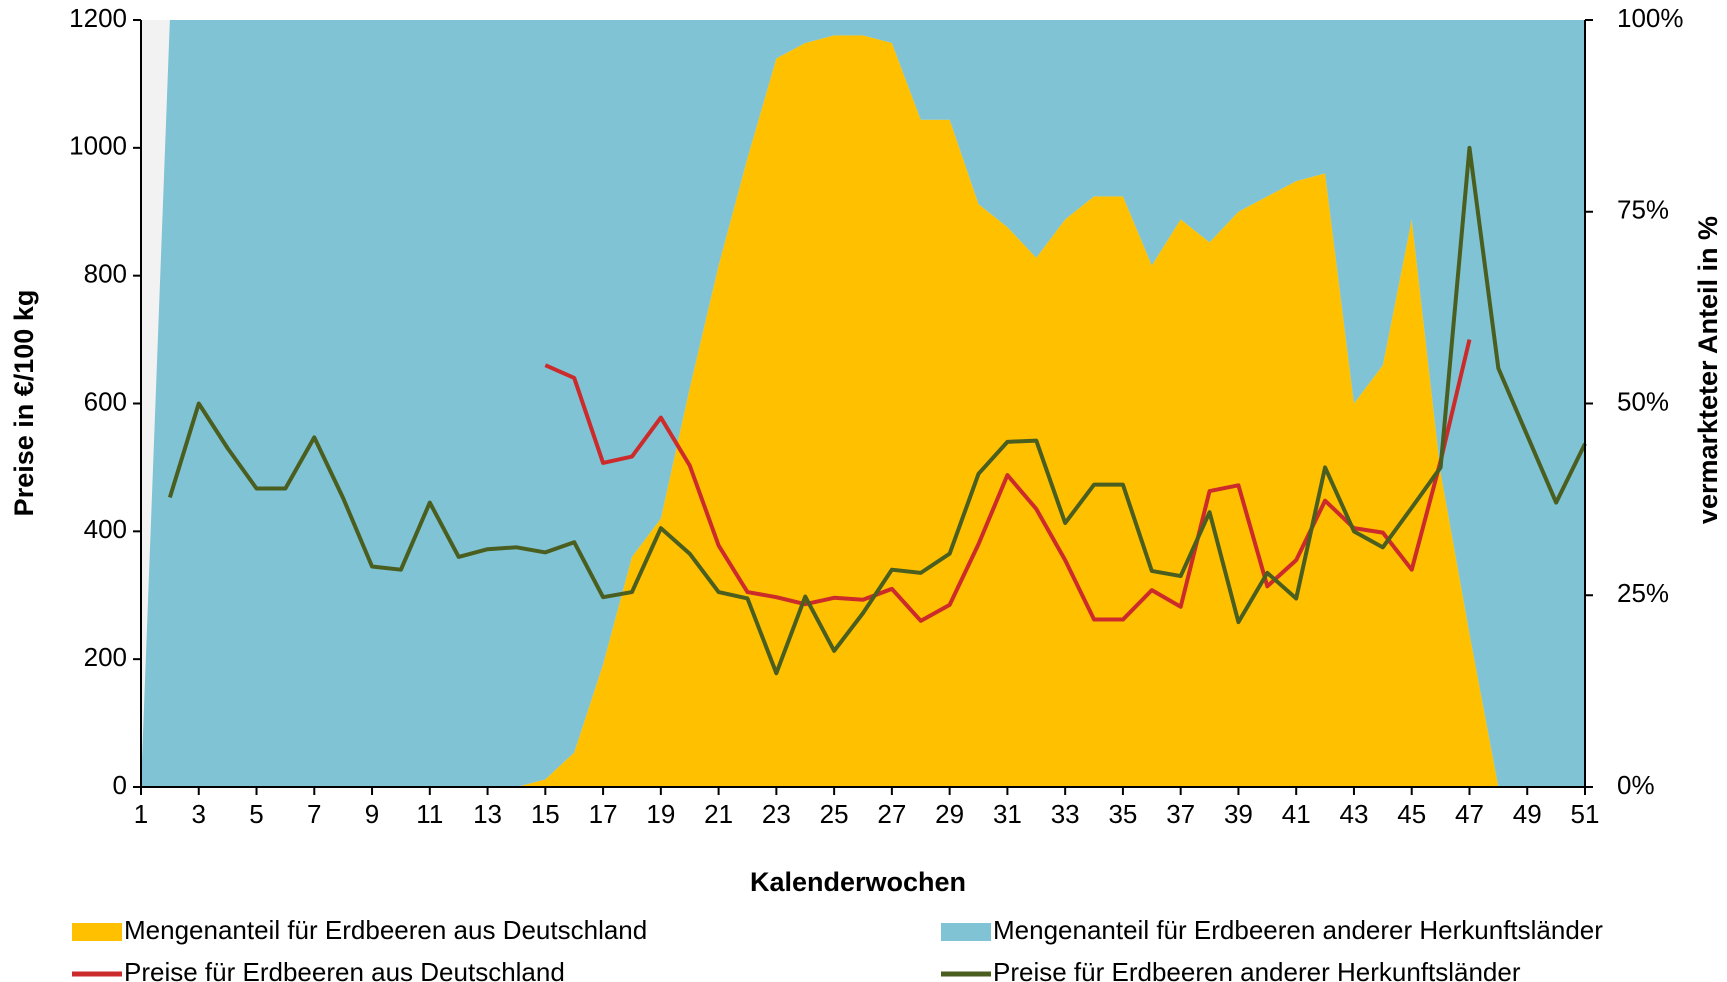 The width and height of the screenshot is (1727, 982). What do you see at coordinates (1411, 814) in the screenshot?
I see `x-tick-label: 45` at bounding box center [1411, 814].